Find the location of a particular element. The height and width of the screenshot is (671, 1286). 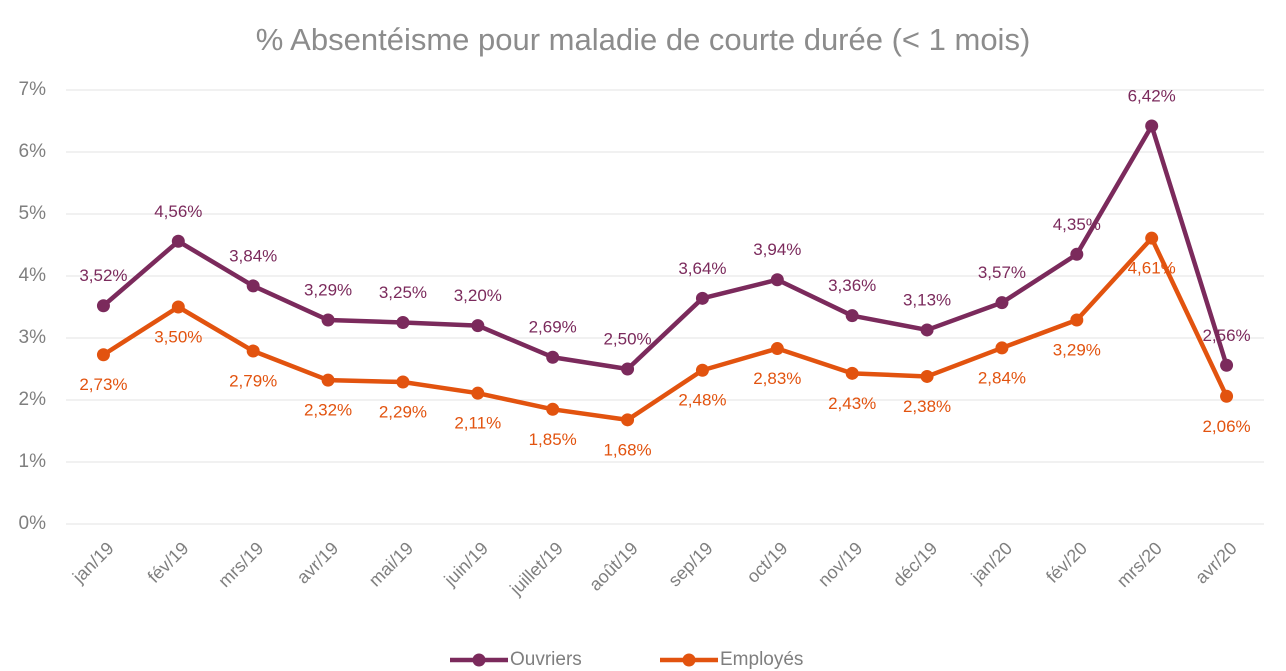

data-label: 2,48% is located at coordinates (702, 400).